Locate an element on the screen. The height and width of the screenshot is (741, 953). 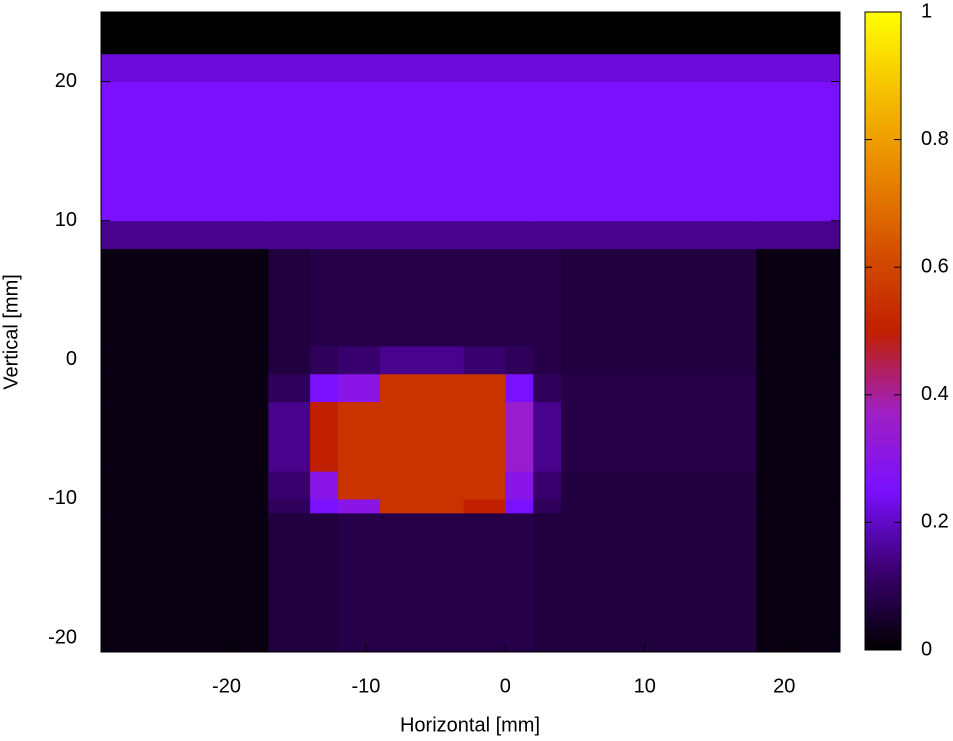
x-axis-label: Horizontal [mm] is located at coordinates (470, 725).